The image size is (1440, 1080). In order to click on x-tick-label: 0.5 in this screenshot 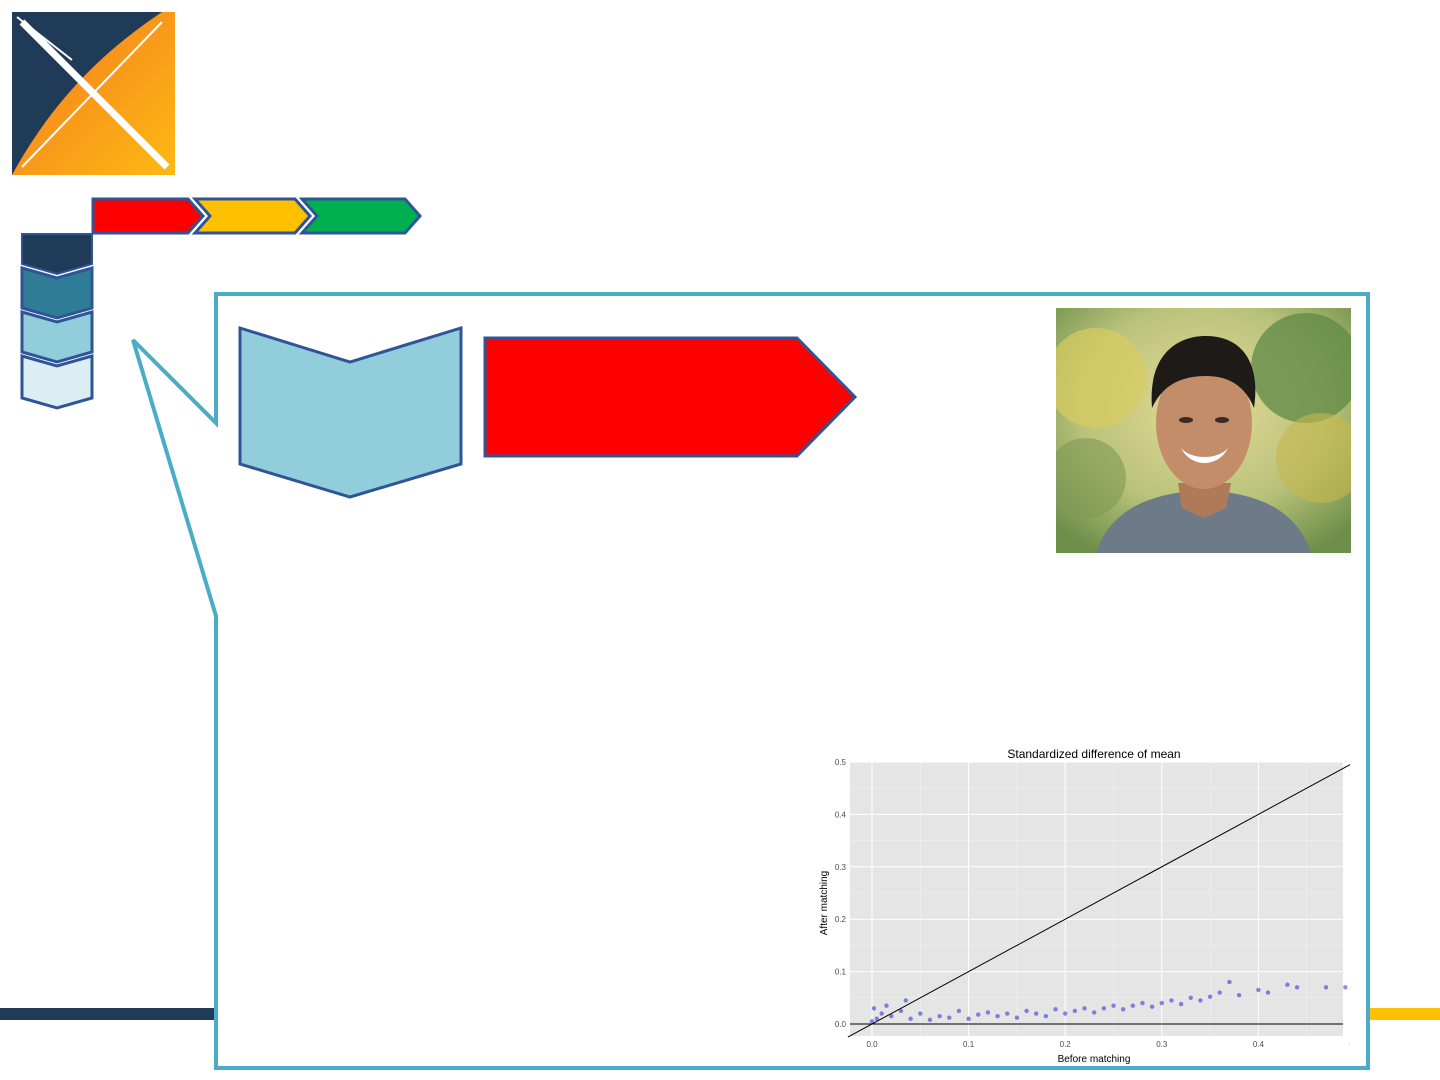, I will do `click(1349, 1044)`.